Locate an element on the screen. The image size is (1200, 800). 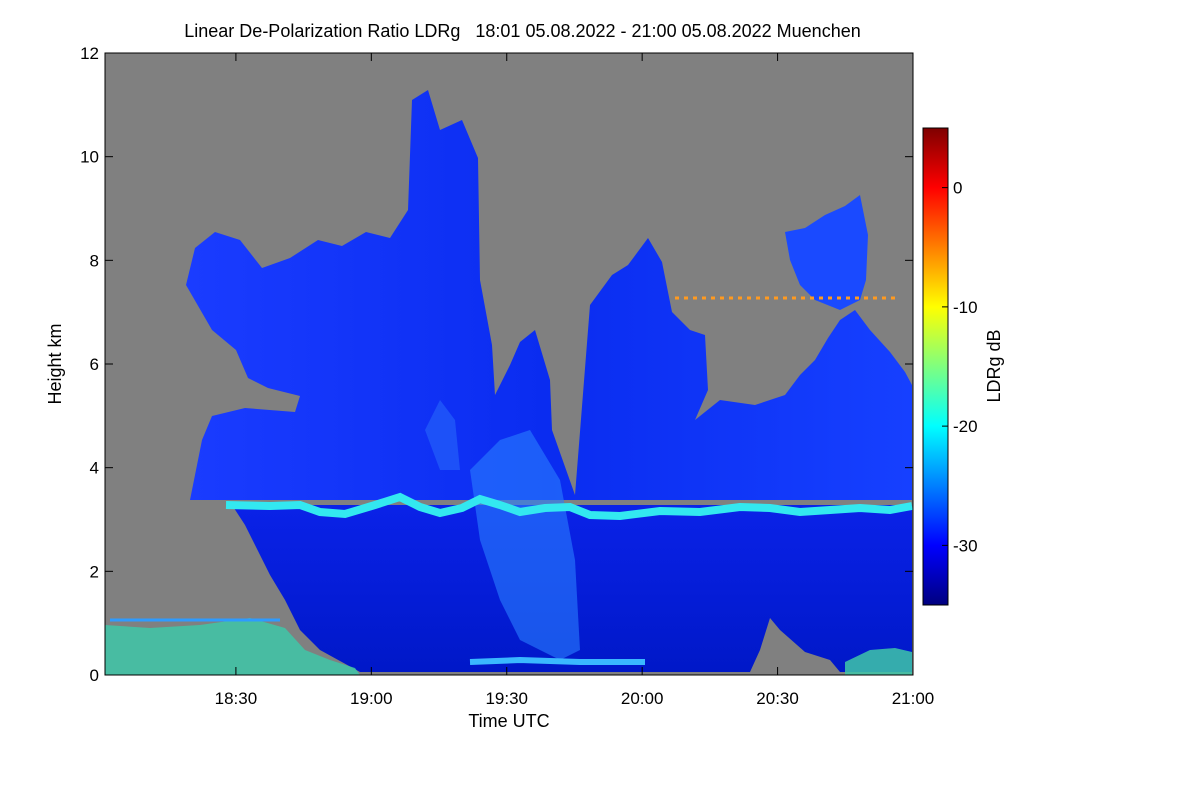
colorbar-tick-label: -30 is located at coordinates (965, 545).